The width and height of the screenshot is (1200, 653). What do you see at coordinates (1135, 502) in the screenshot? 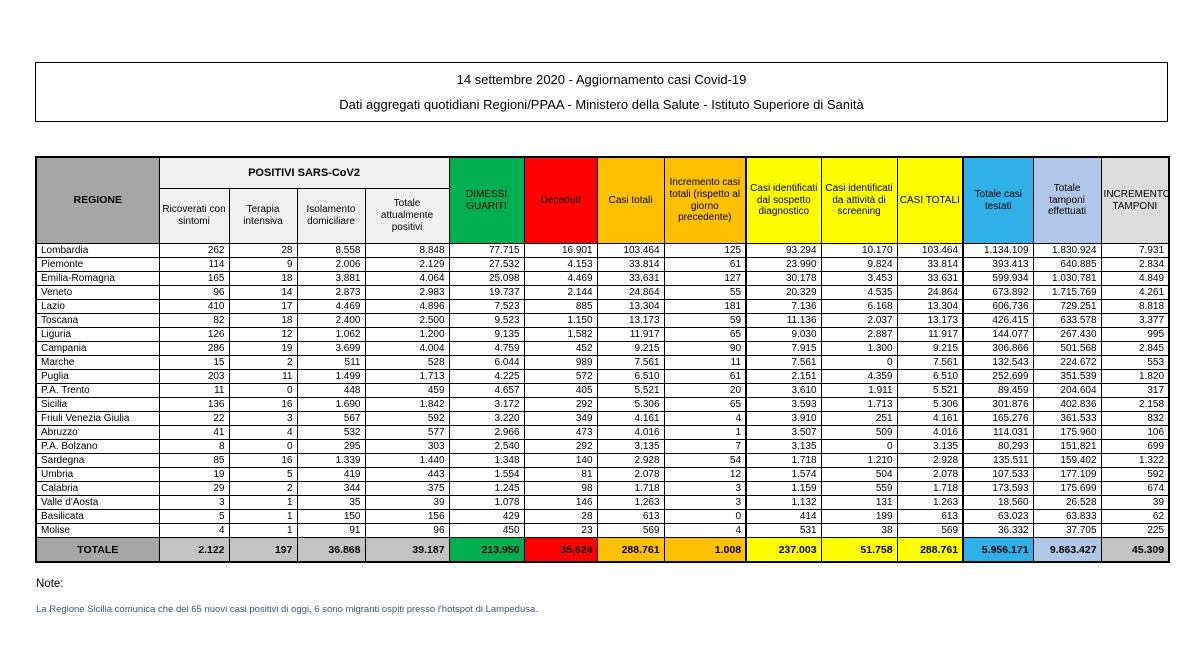
I see `value-cell: 39` at bounding box center [1135, 502].